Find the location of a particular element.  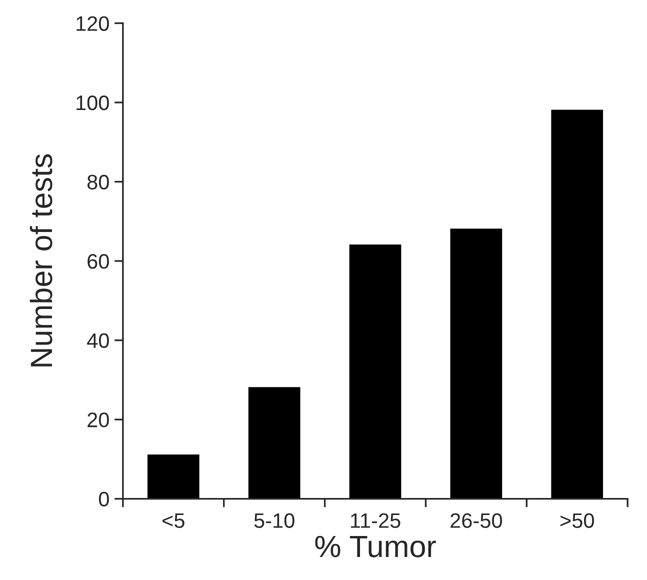

x-tick-label: >50 is located at coordinates (577, 520).